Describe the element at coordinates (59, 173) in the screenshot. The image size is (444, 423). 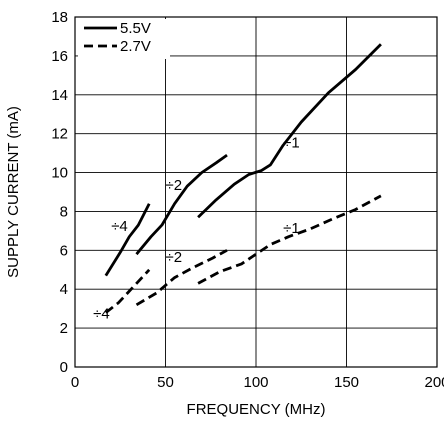
I see `y-tick-label: 10` at that location.